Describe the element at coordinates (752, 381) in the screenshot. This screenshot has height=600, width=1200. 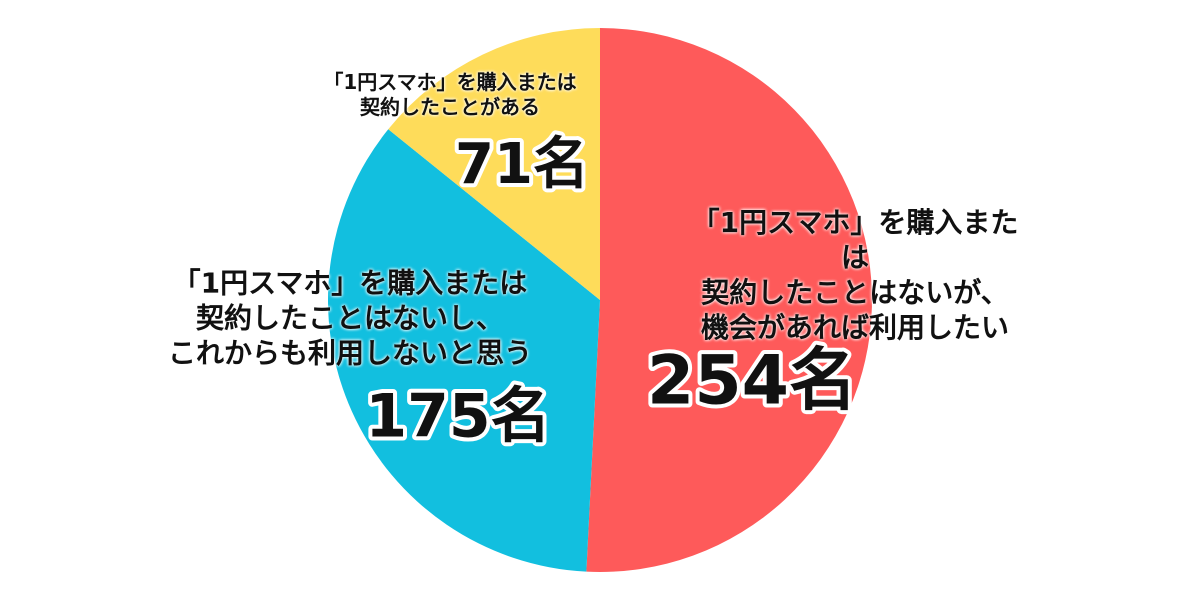
I see `value-label: 254名` at that location.